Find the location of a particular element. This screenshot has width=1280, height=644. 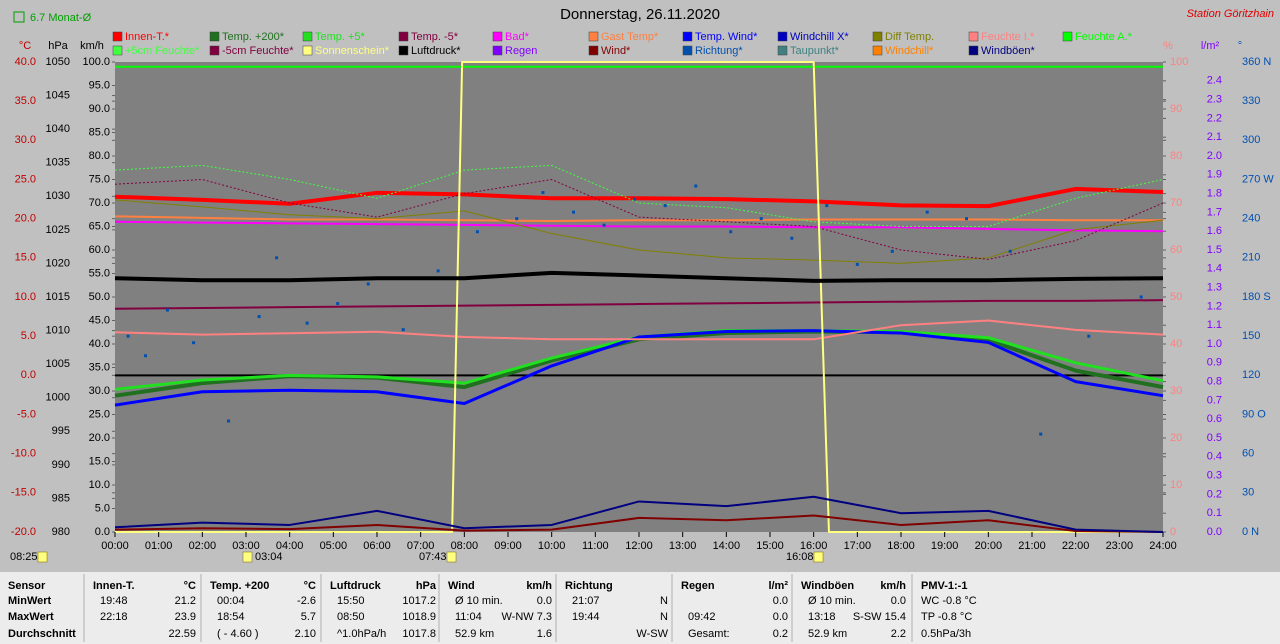

cell-value: 2.10 is located at coordinates (305, 634).